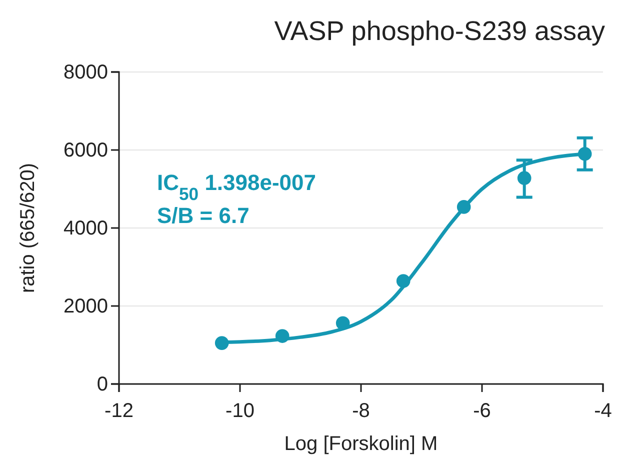 This screenshot has height=464, width=628. What do you see at coordinates (482, 411) in the screenshot?
I see `x-tick-label: -6` at bounding box center [482, 411].